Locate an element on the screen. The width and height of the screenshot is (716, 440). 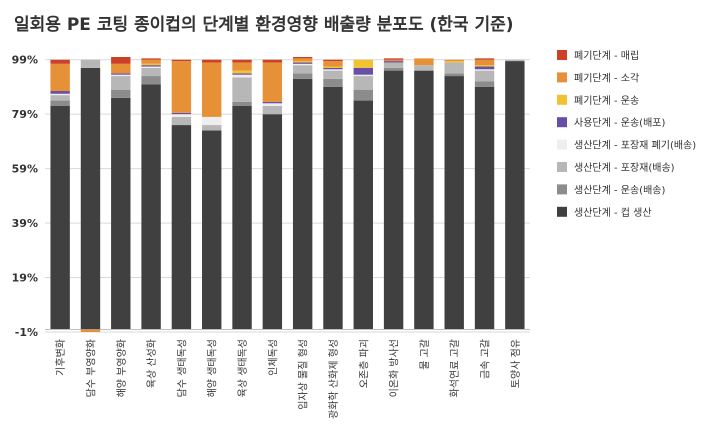
chart-title: 일회용 PE 코팅 종이컵의 단계별 환경영향 배출량 분포도 (한국 기준) is located at coordinates (264, 25).